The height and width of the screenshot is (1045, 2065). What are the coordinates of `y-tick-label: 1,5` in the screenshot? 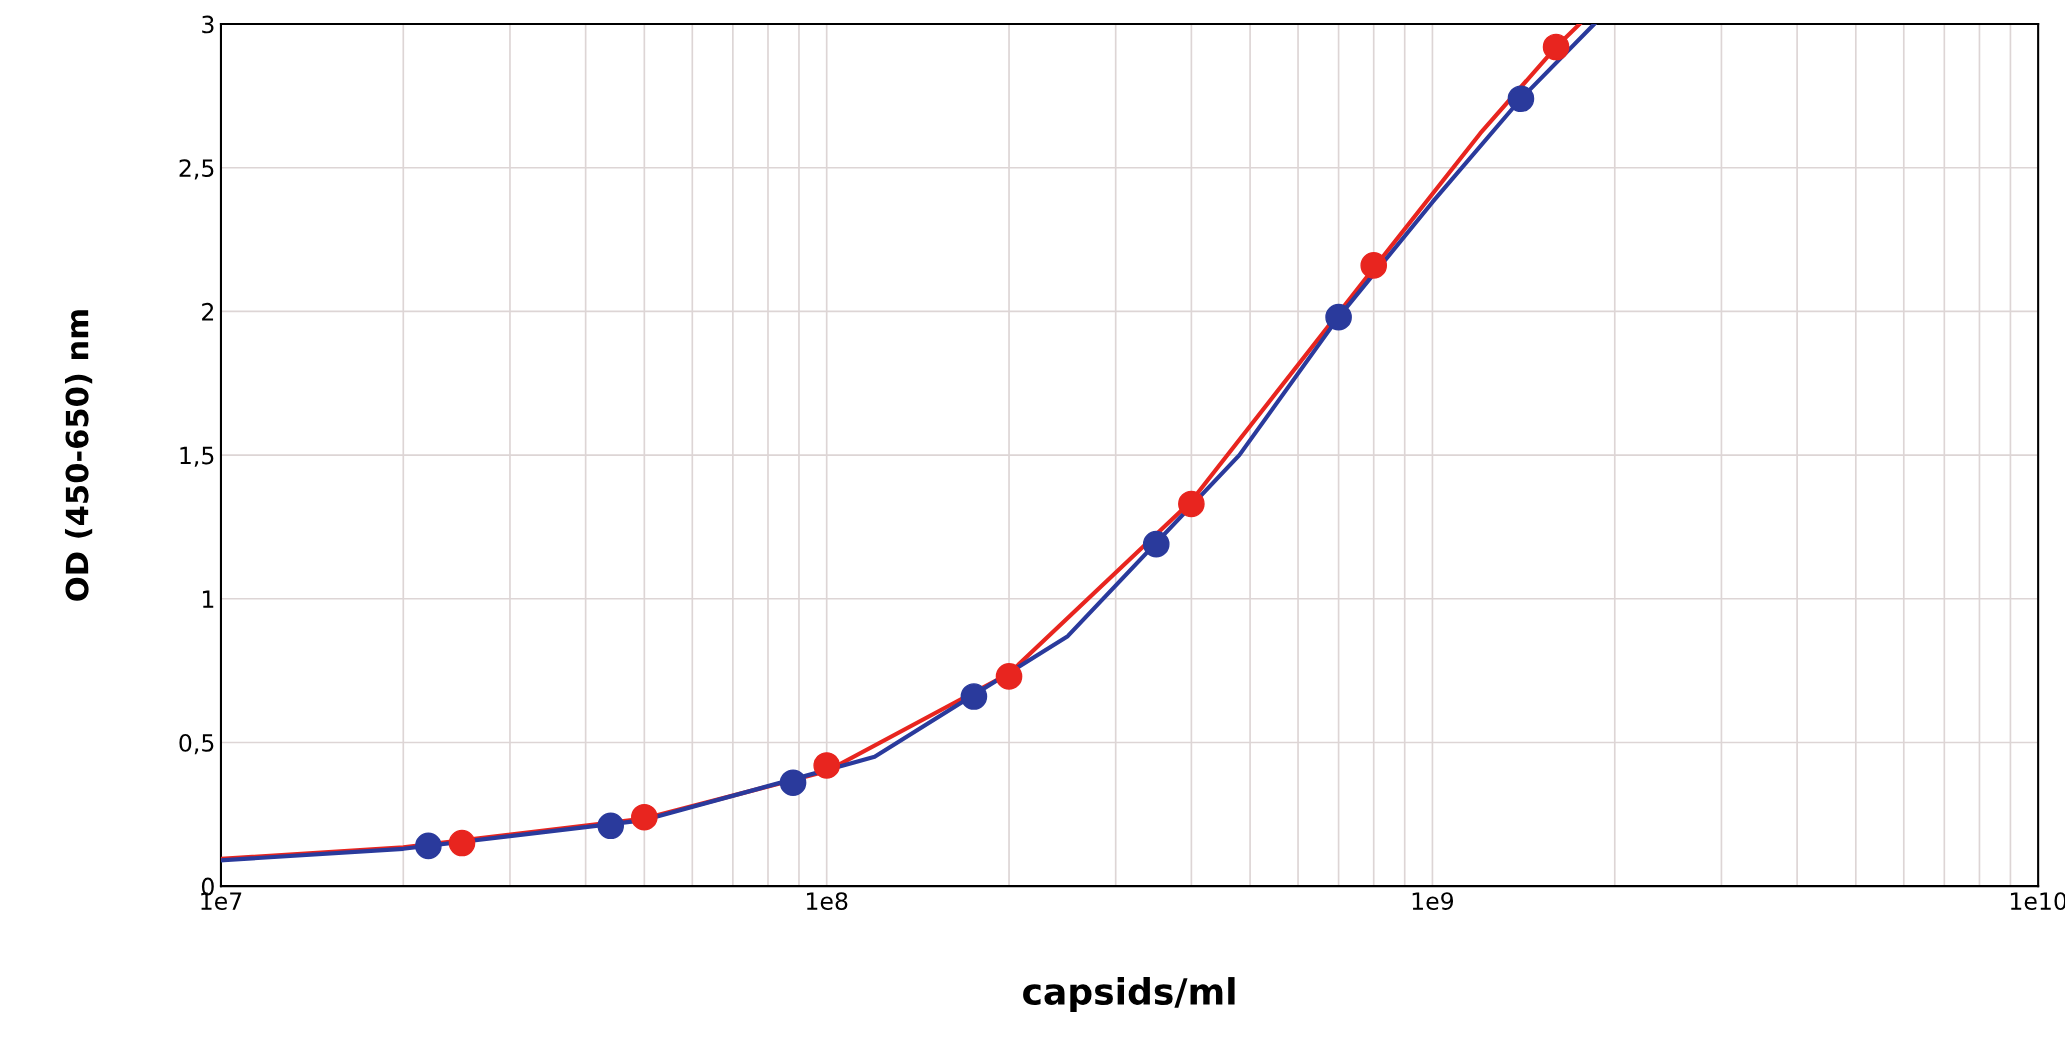 It's located at (197, 456).